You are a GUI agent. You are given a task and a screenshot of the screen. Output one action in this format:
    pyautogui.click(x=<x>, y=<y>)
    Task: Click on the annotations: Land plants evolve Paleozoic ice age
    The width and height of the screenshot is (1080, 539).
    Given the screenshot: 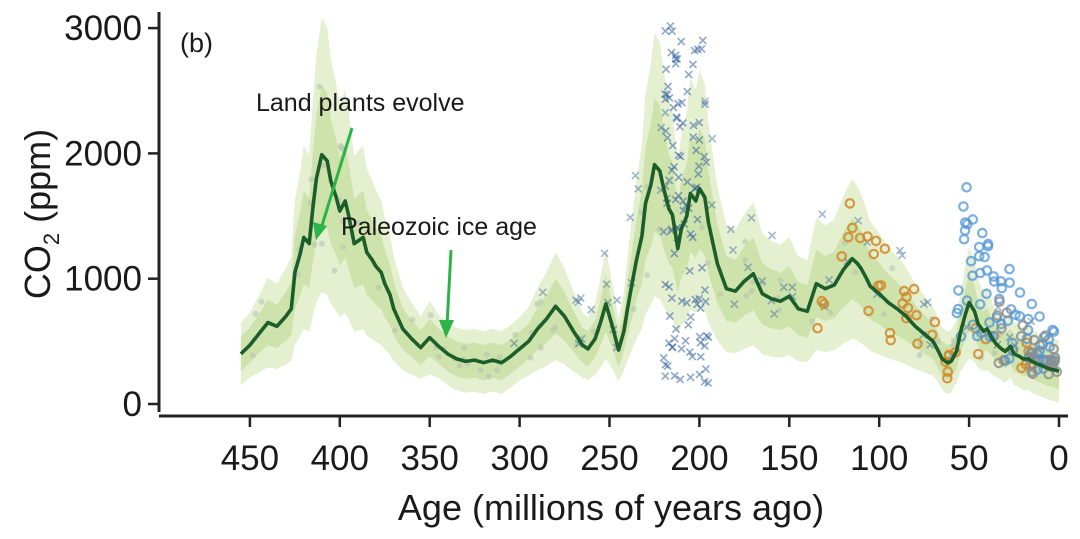 What is the action you would take?
    pyautogui.click(x=396, y=213)
    